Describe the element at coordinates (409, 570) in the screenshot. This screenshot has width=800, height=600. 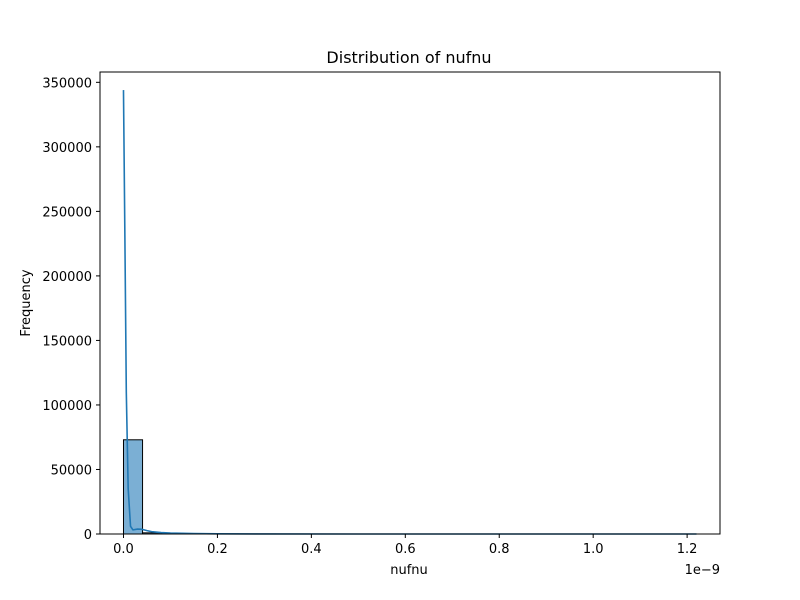
I see `x-axis-label: nufnu` at that location.